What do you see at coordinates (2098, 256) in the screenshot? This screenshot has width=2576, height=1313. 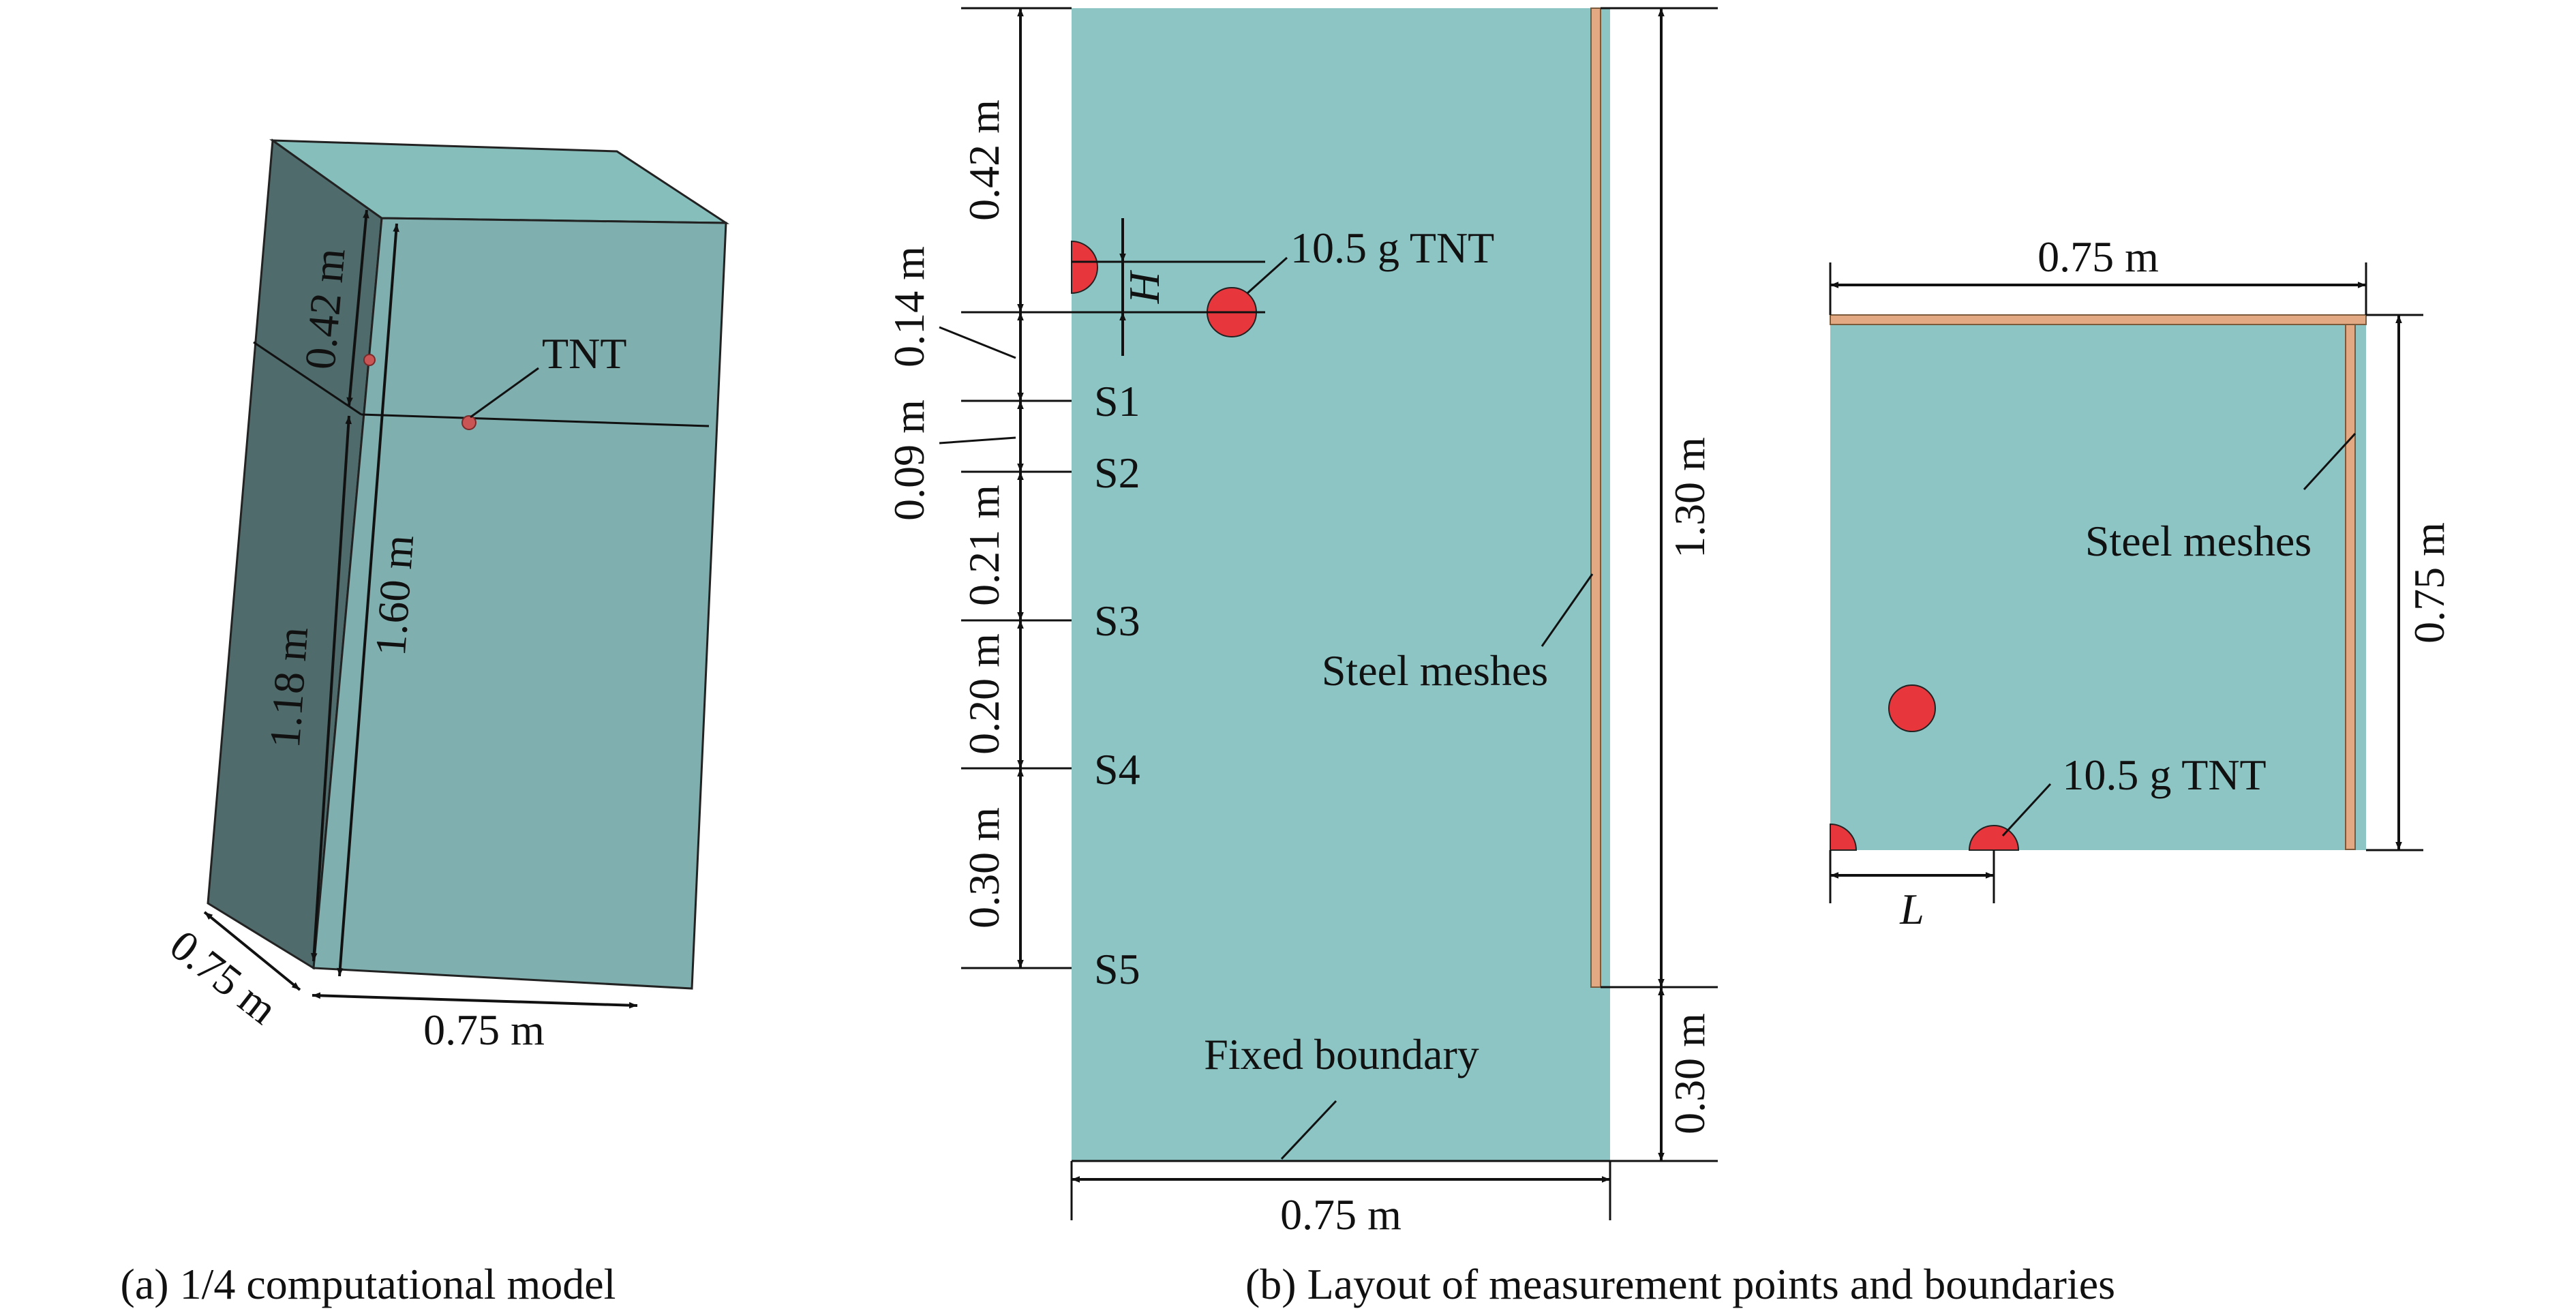 I see `top-width-label: 0.75 m` at bounding box center [2098, 256].